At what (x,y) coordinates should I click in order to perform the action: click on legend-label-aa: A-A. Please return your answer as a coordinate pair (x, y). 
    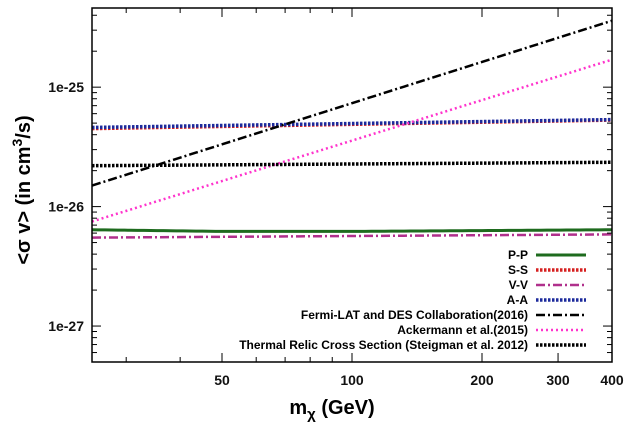
    Looking at the image, I should click on (518, 300).